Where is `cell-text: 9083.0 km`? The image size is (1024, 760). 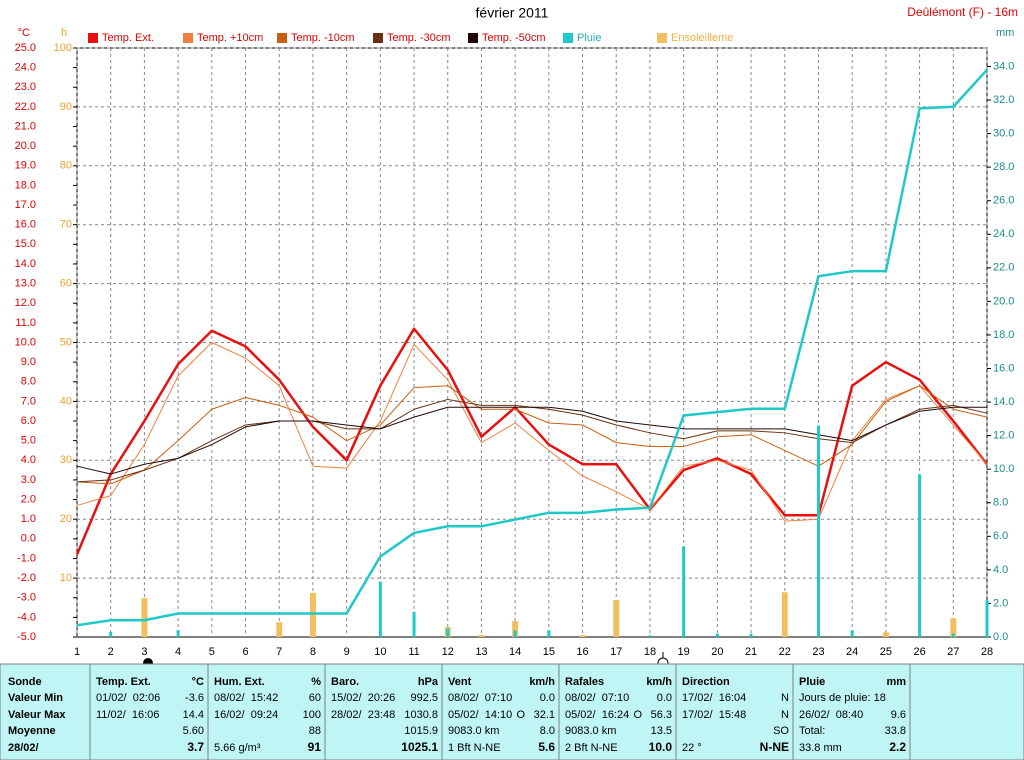 cell-text: 9083.0 km is located at coordinates (473, 731).